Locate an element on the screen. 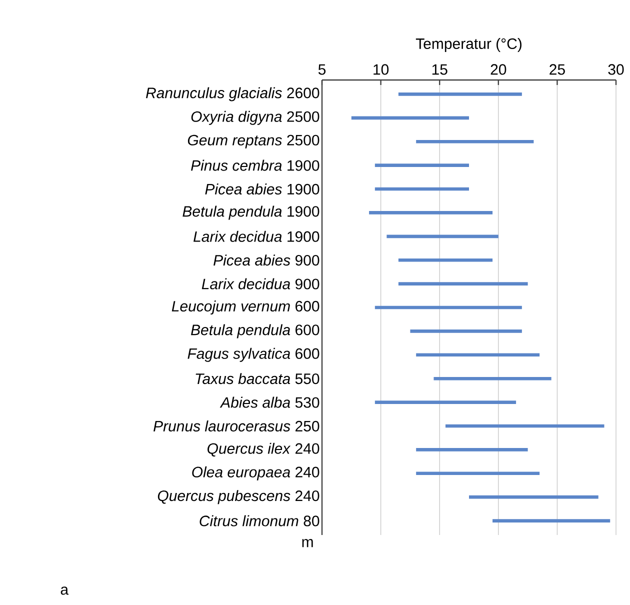 Image resolution: width=630 pixels, height=605 pixels. y-tick-label: Picea abies 900 is located at coordinates (267, 260).